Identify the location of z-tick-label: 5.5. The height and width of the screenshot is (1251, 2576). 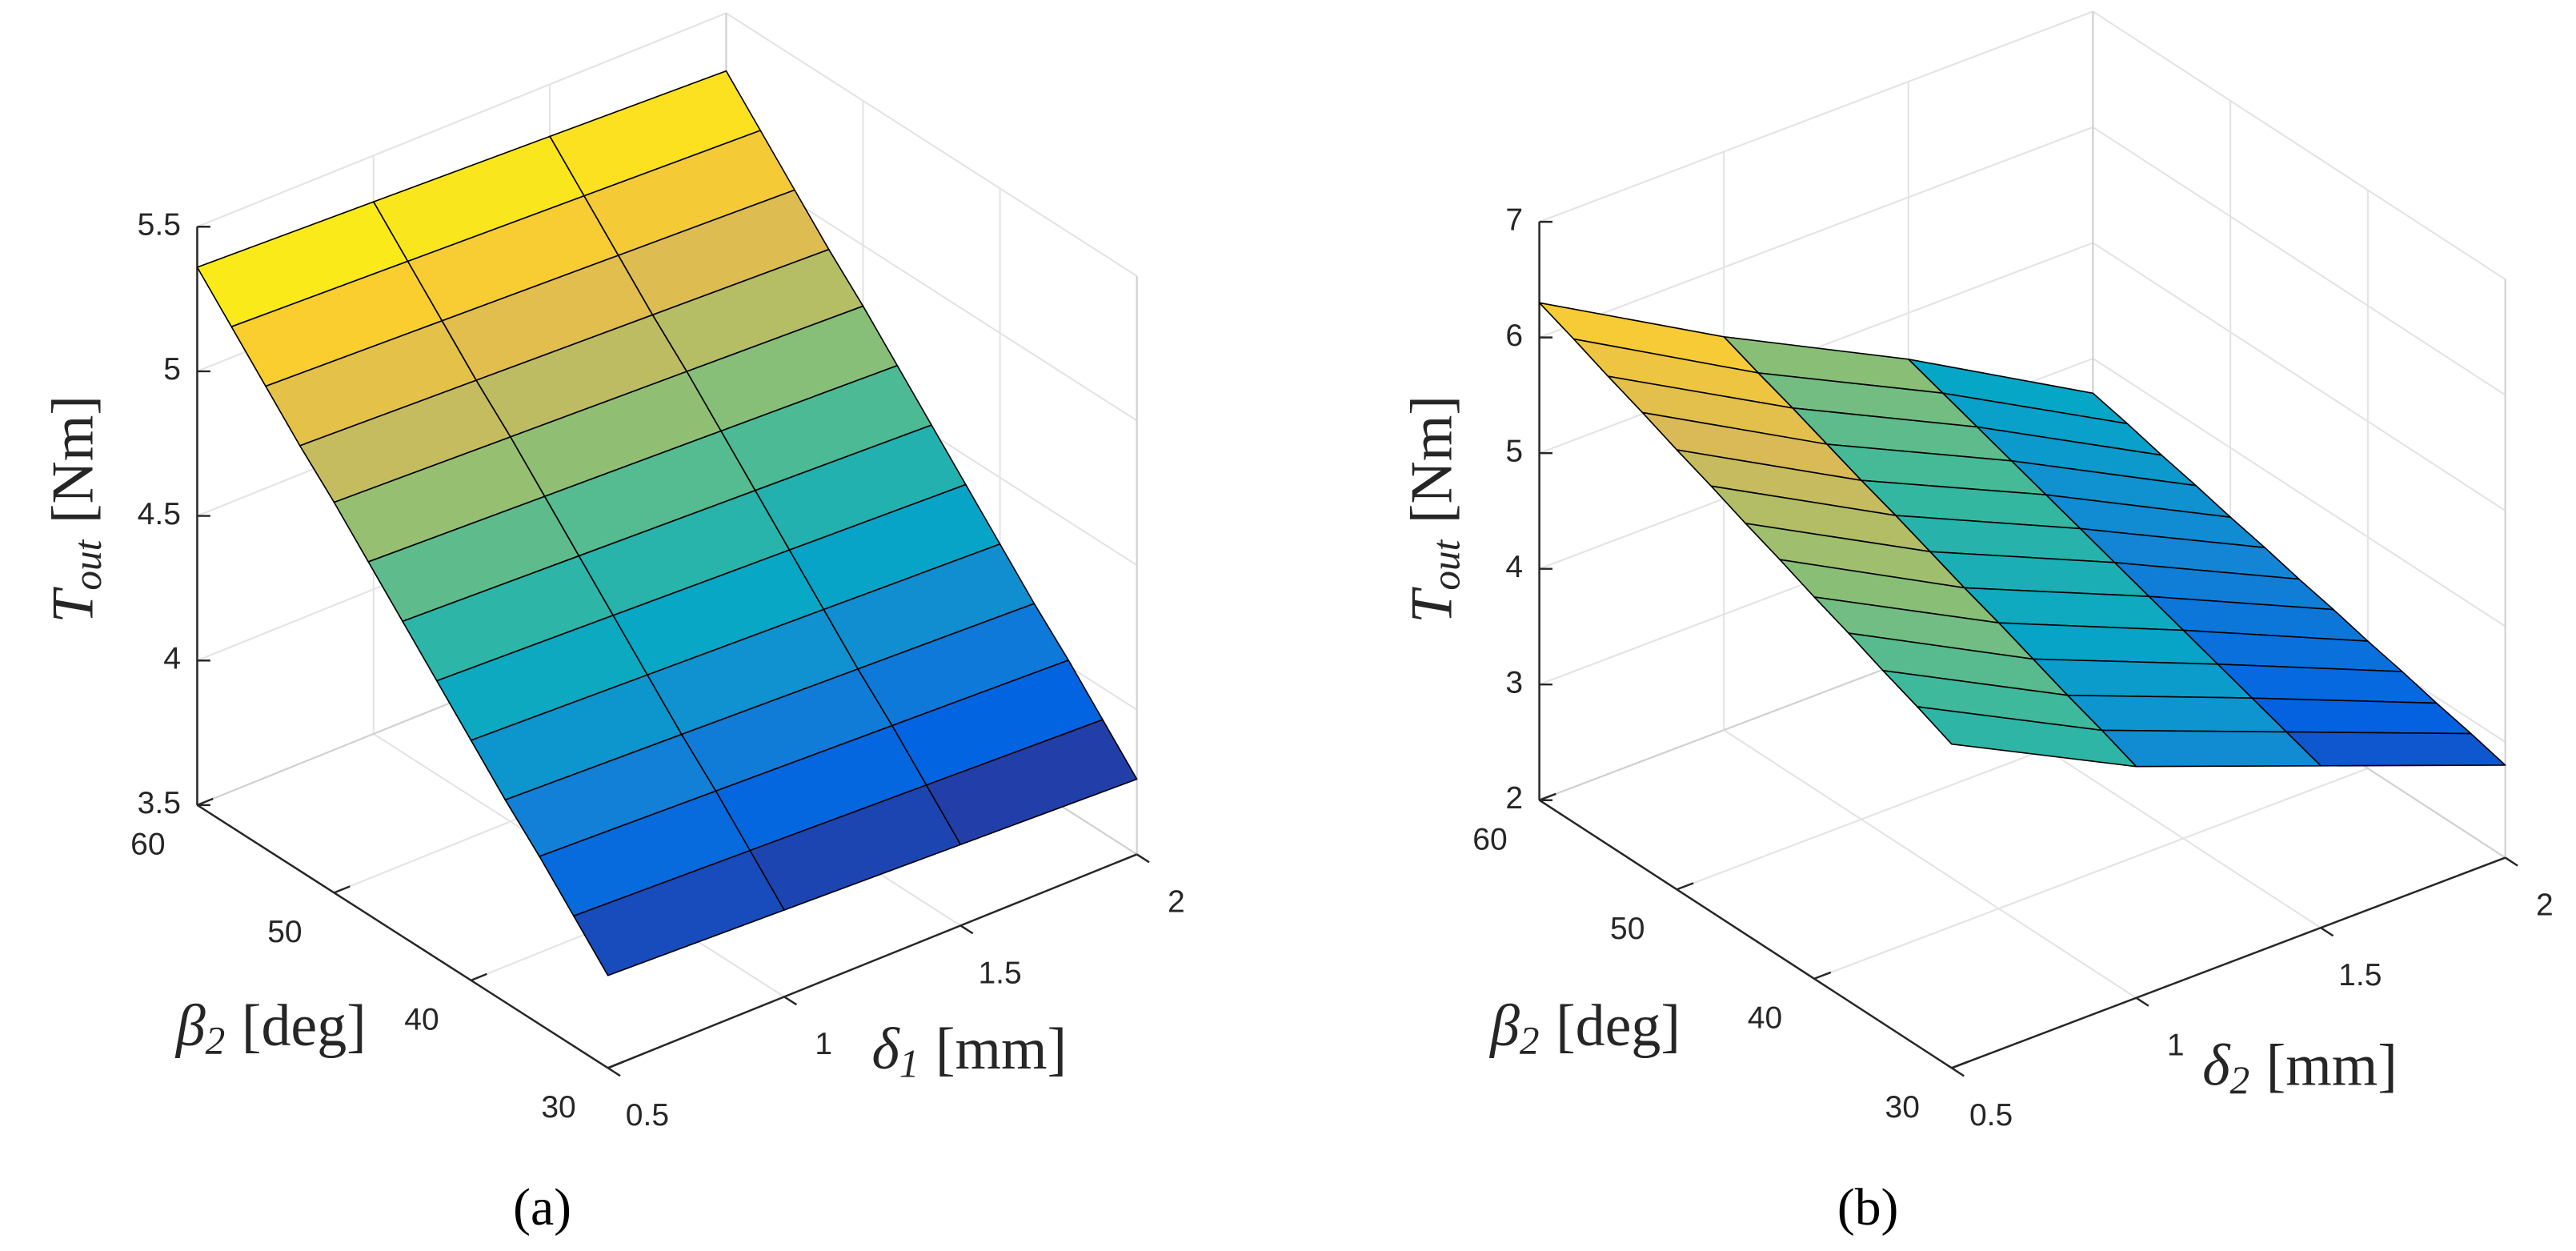
(159, 225).